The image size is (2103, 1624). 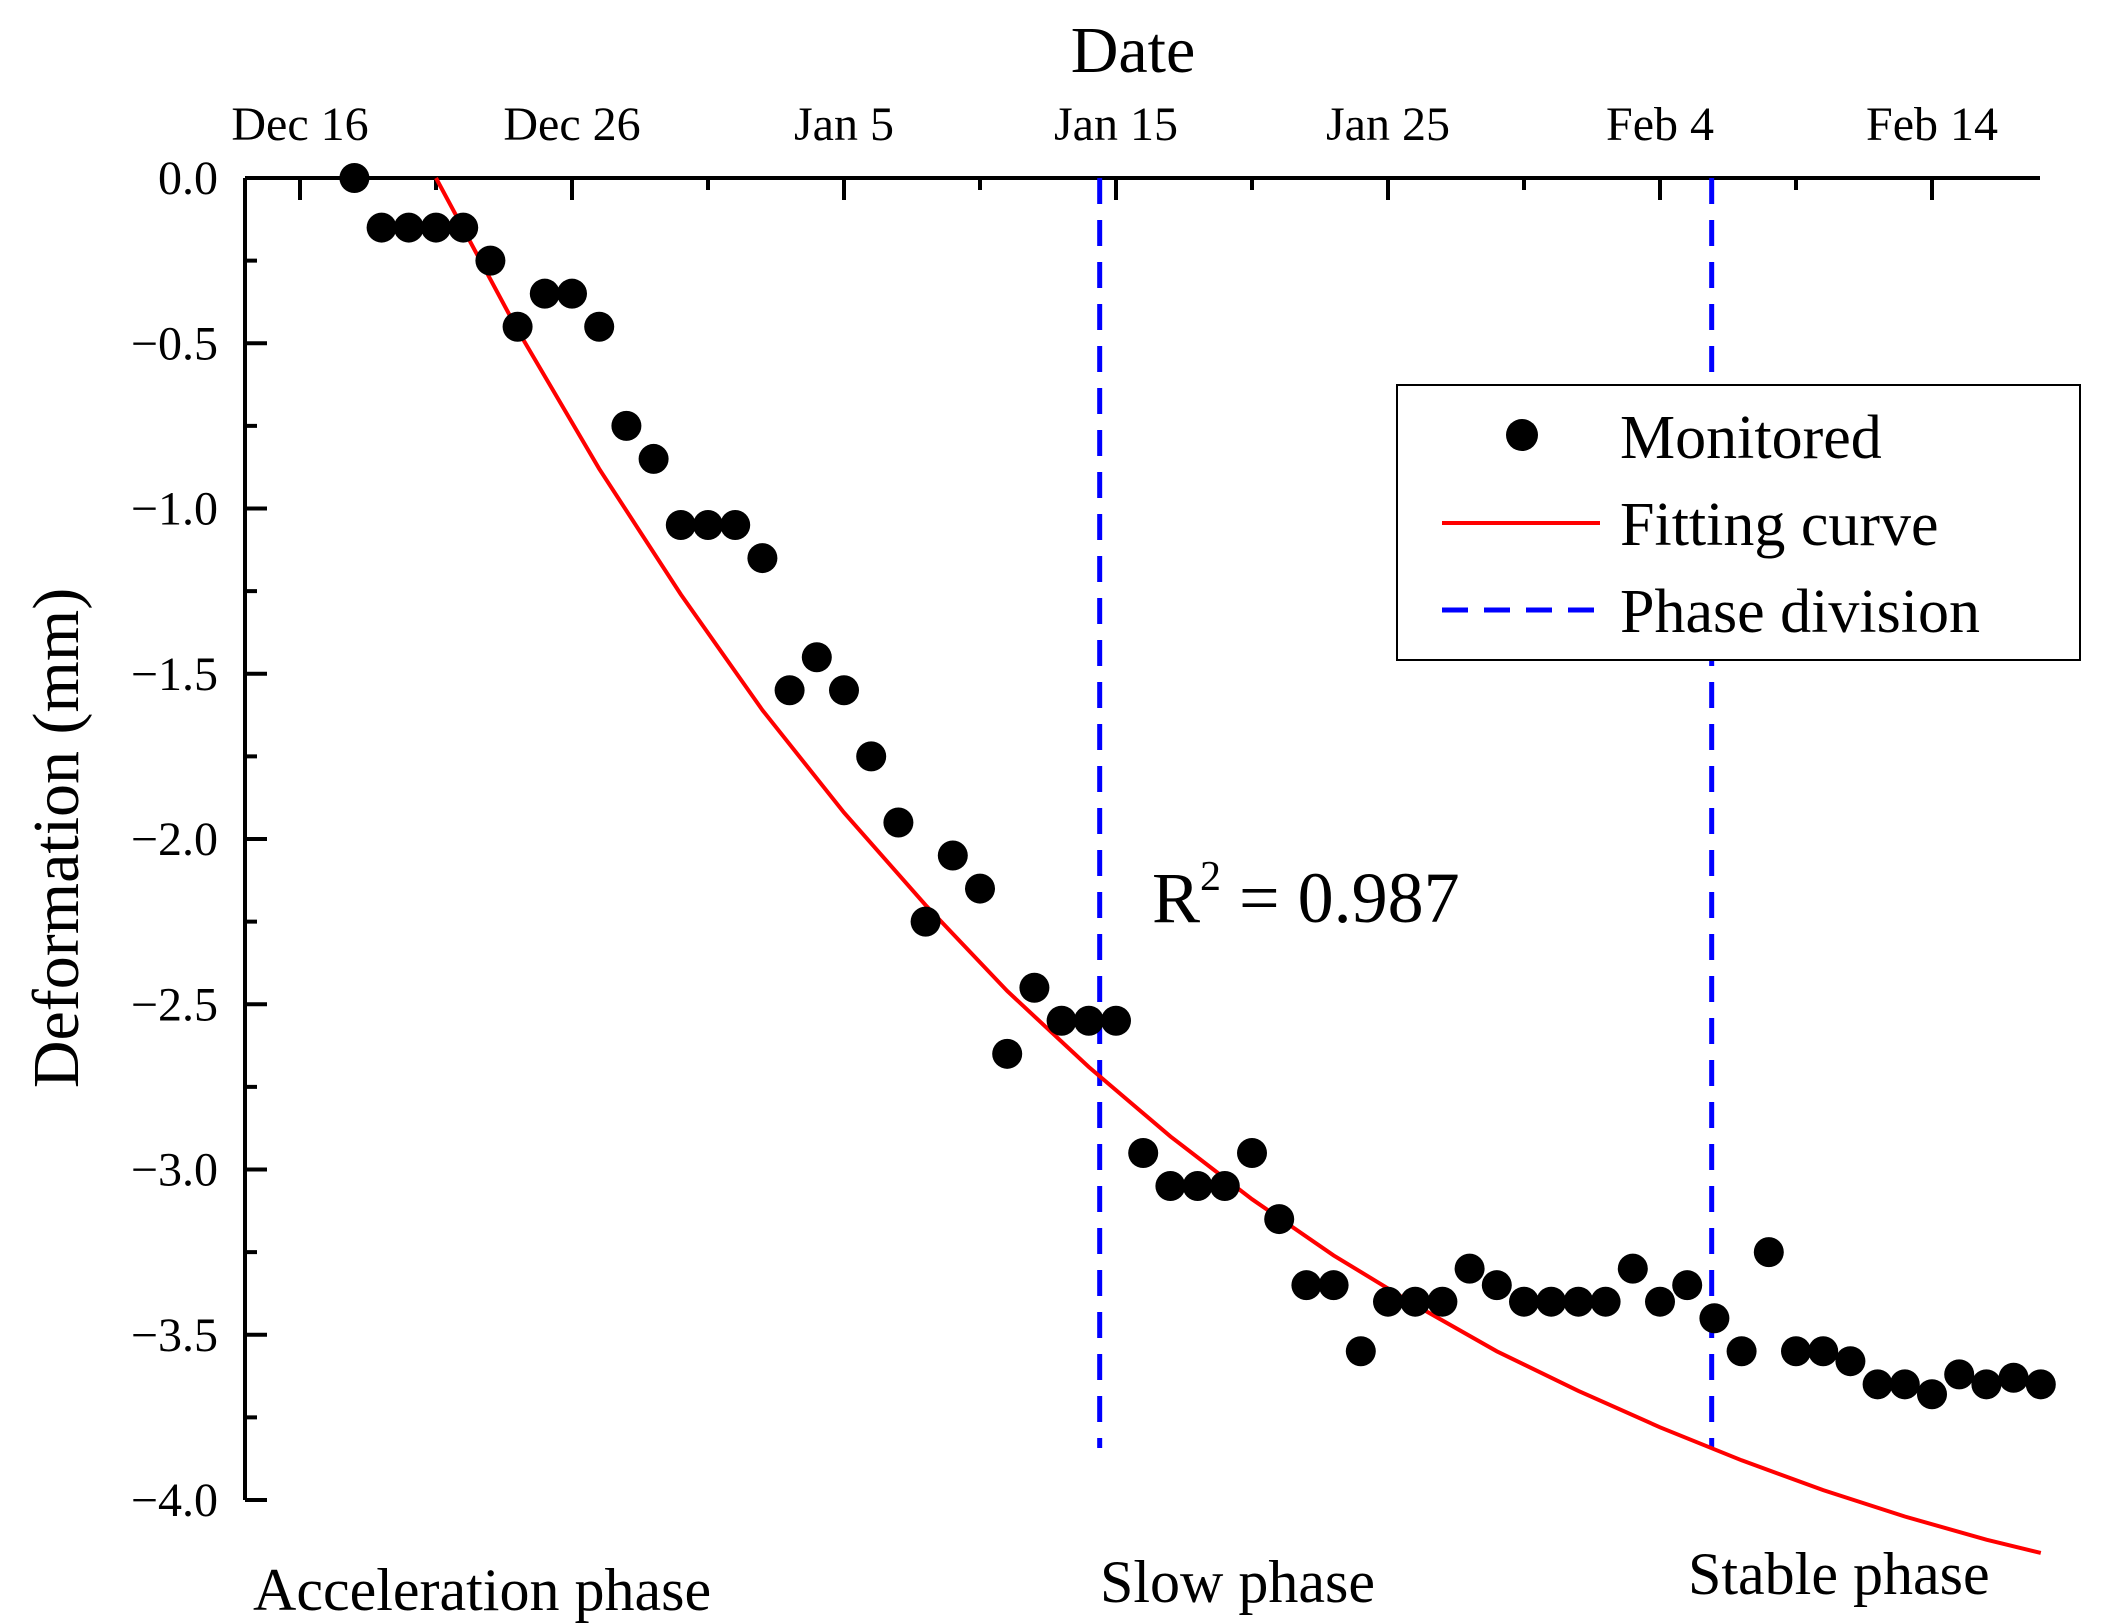 I want to click on y-tick-label: −2.5, so click(x=174, y=1004).